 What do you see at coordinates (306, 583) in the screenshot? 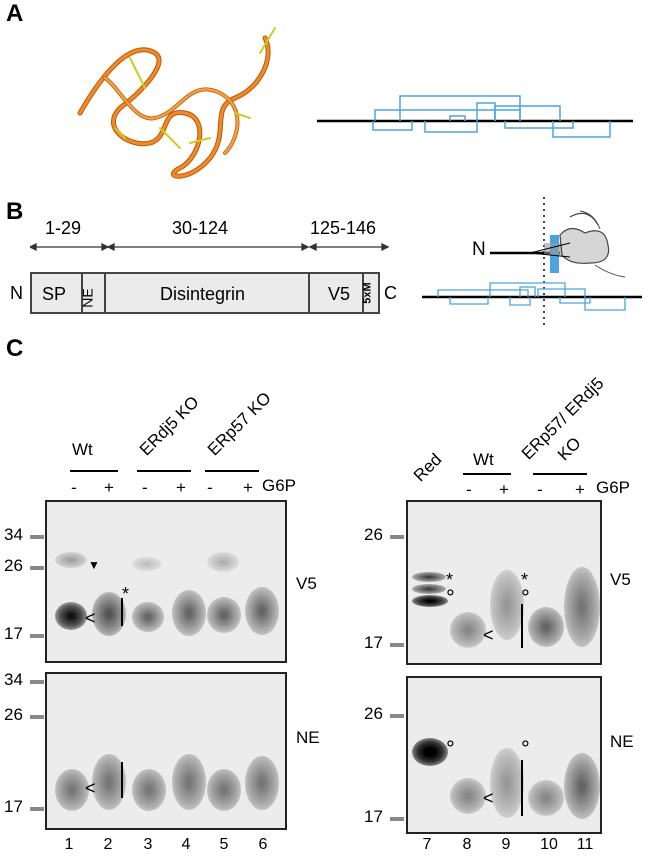
I see `blot-left-v5-label: V5` at bounding box center [306, 583].